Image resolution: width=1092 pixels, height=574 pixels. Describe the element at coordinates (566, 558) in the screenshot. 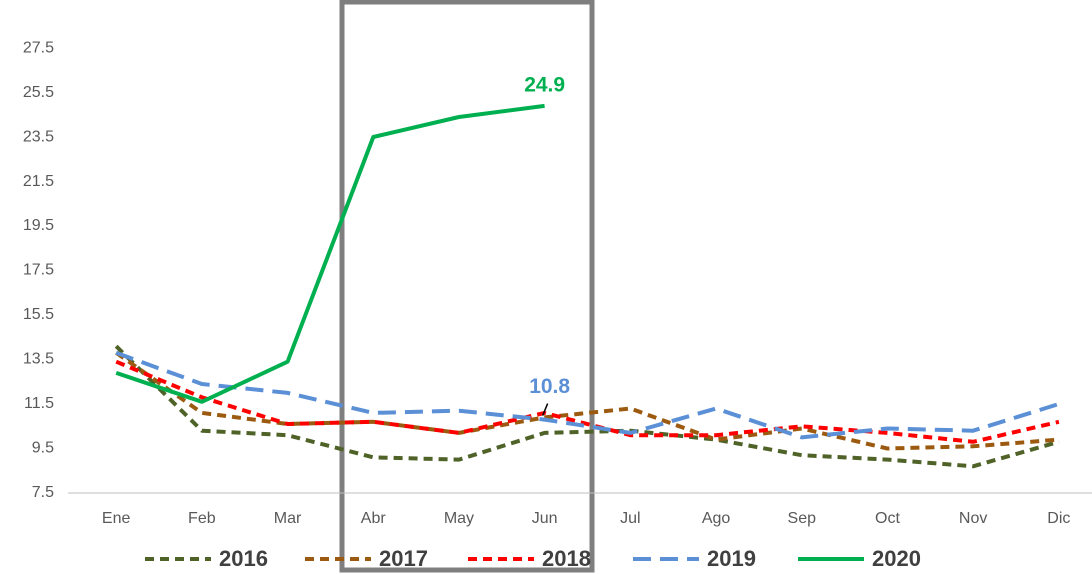

I see `legend-label: 2018` at that location.